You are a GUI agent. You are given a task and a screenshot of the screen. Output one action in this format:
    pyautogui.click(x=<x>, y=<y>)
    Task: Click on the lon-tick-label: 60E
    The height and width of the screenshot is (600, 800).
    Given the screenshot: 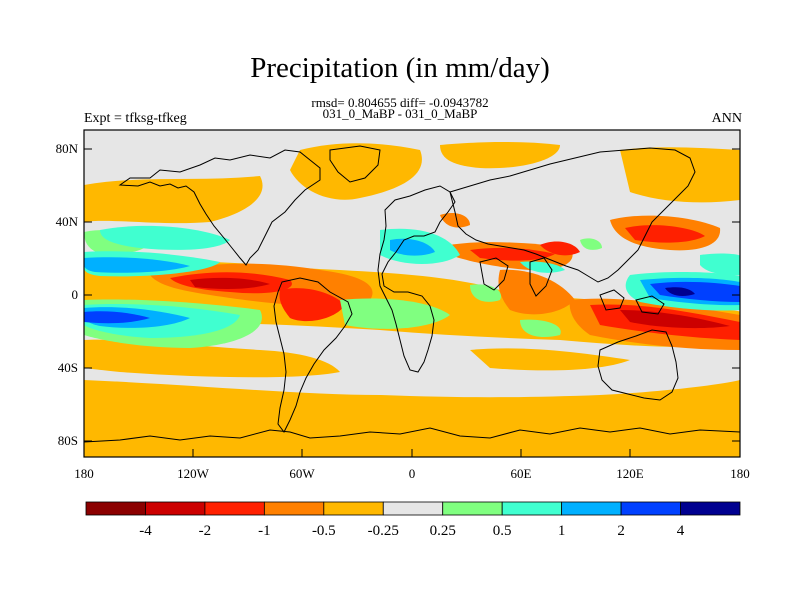 What is the action you would take?
    pyautogui.click(x=521, y=473)
    